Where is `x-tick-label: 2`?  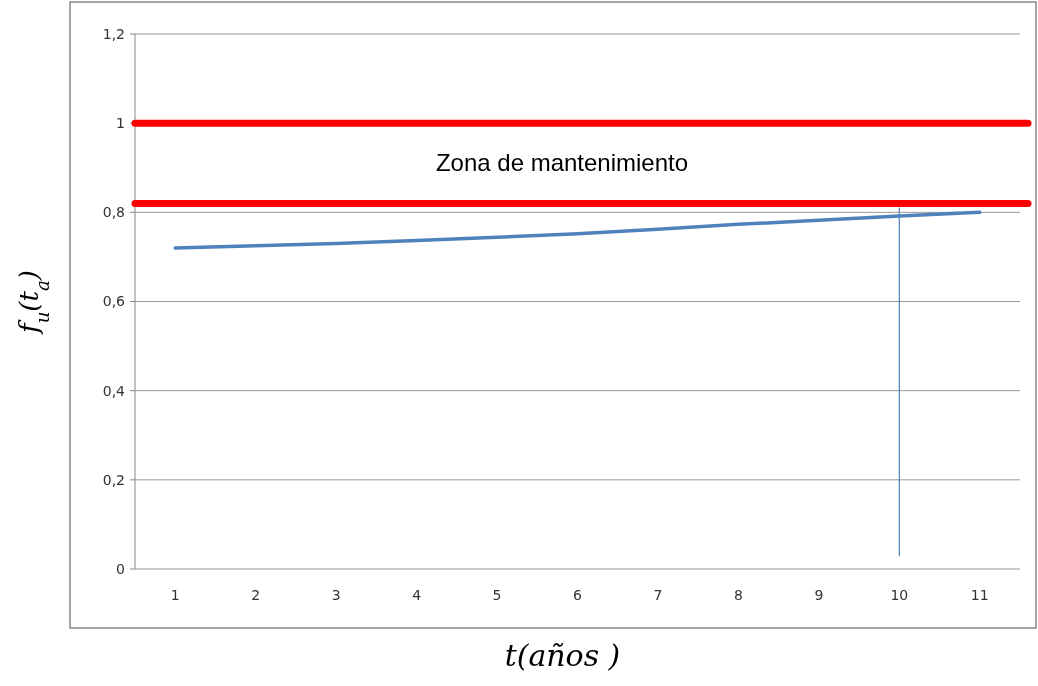
x-tick-label: 2 is located at coordinates (256, 595).